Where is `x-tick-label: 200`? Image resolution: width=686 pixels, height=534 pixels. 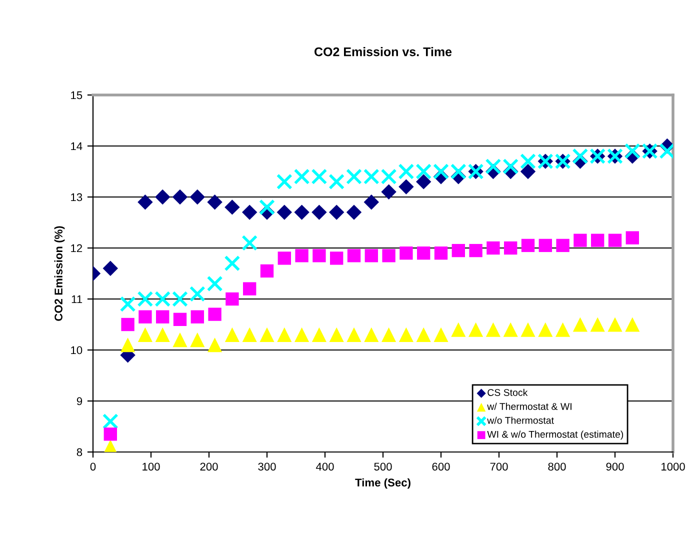
x-tick-label: 200 is located at coordinates (209, 466).